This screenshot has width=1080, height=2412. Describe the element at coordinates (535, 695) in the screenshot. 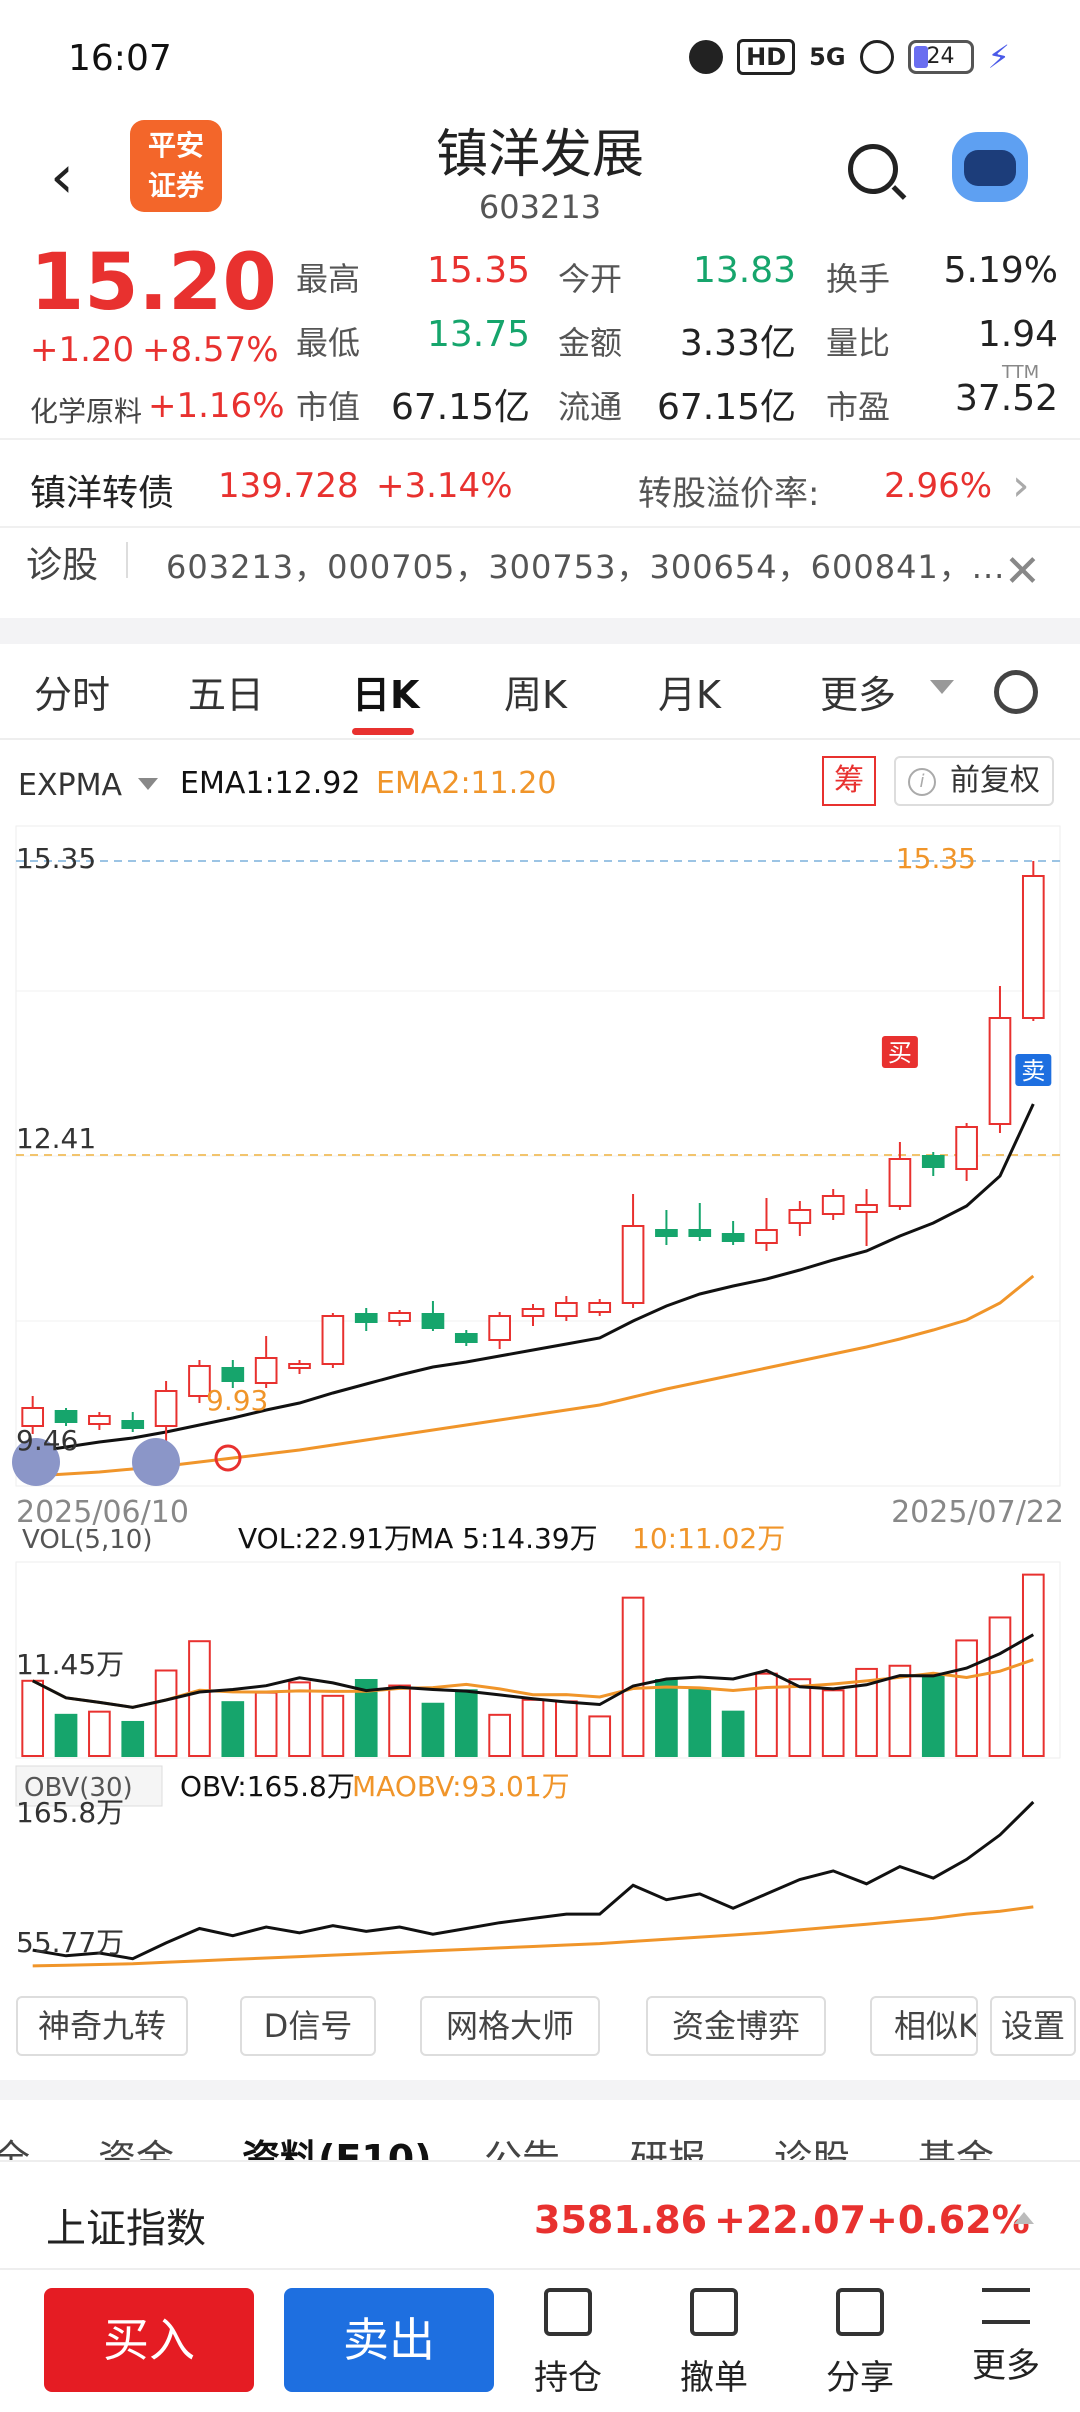

I see `tab-weekly-k: 周K` at that location.